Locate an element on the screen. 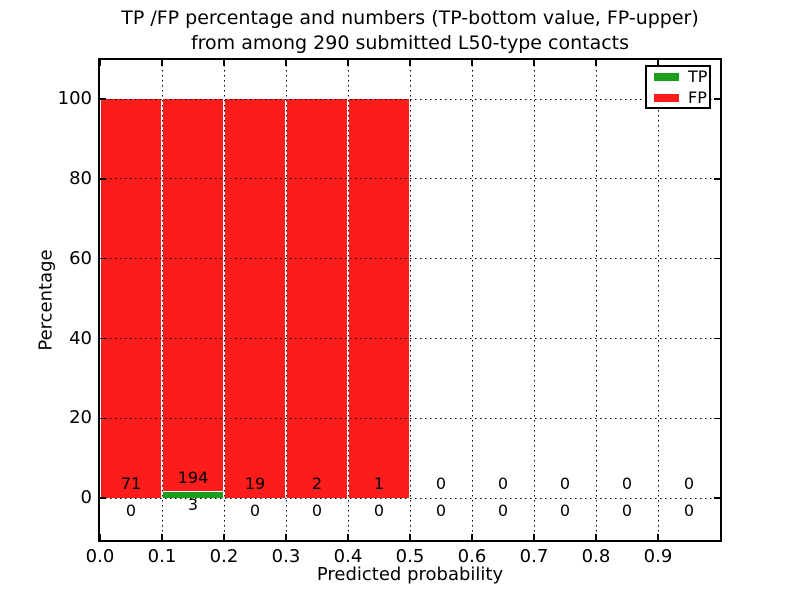 This screenshot has height=600, width=800. x-tick-label: 0.1 is located at coordinates (162, 556).